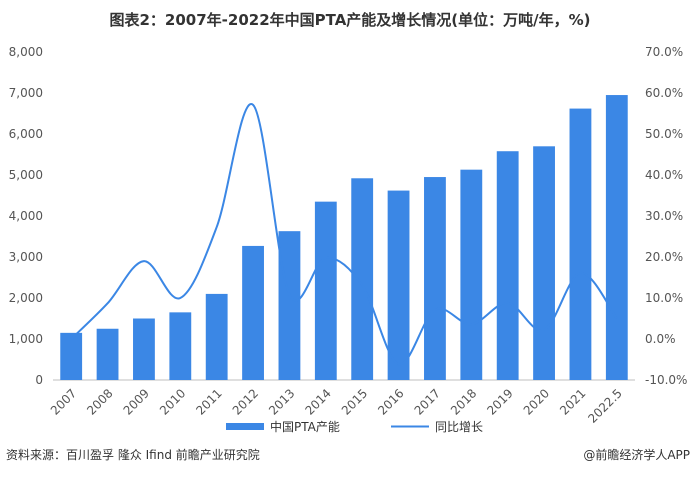 This screenshot has width=700, height=477. Describe the element at coordinates (390, 401) in the screenshot. I see `x-axis-tick: 2016` at that location.